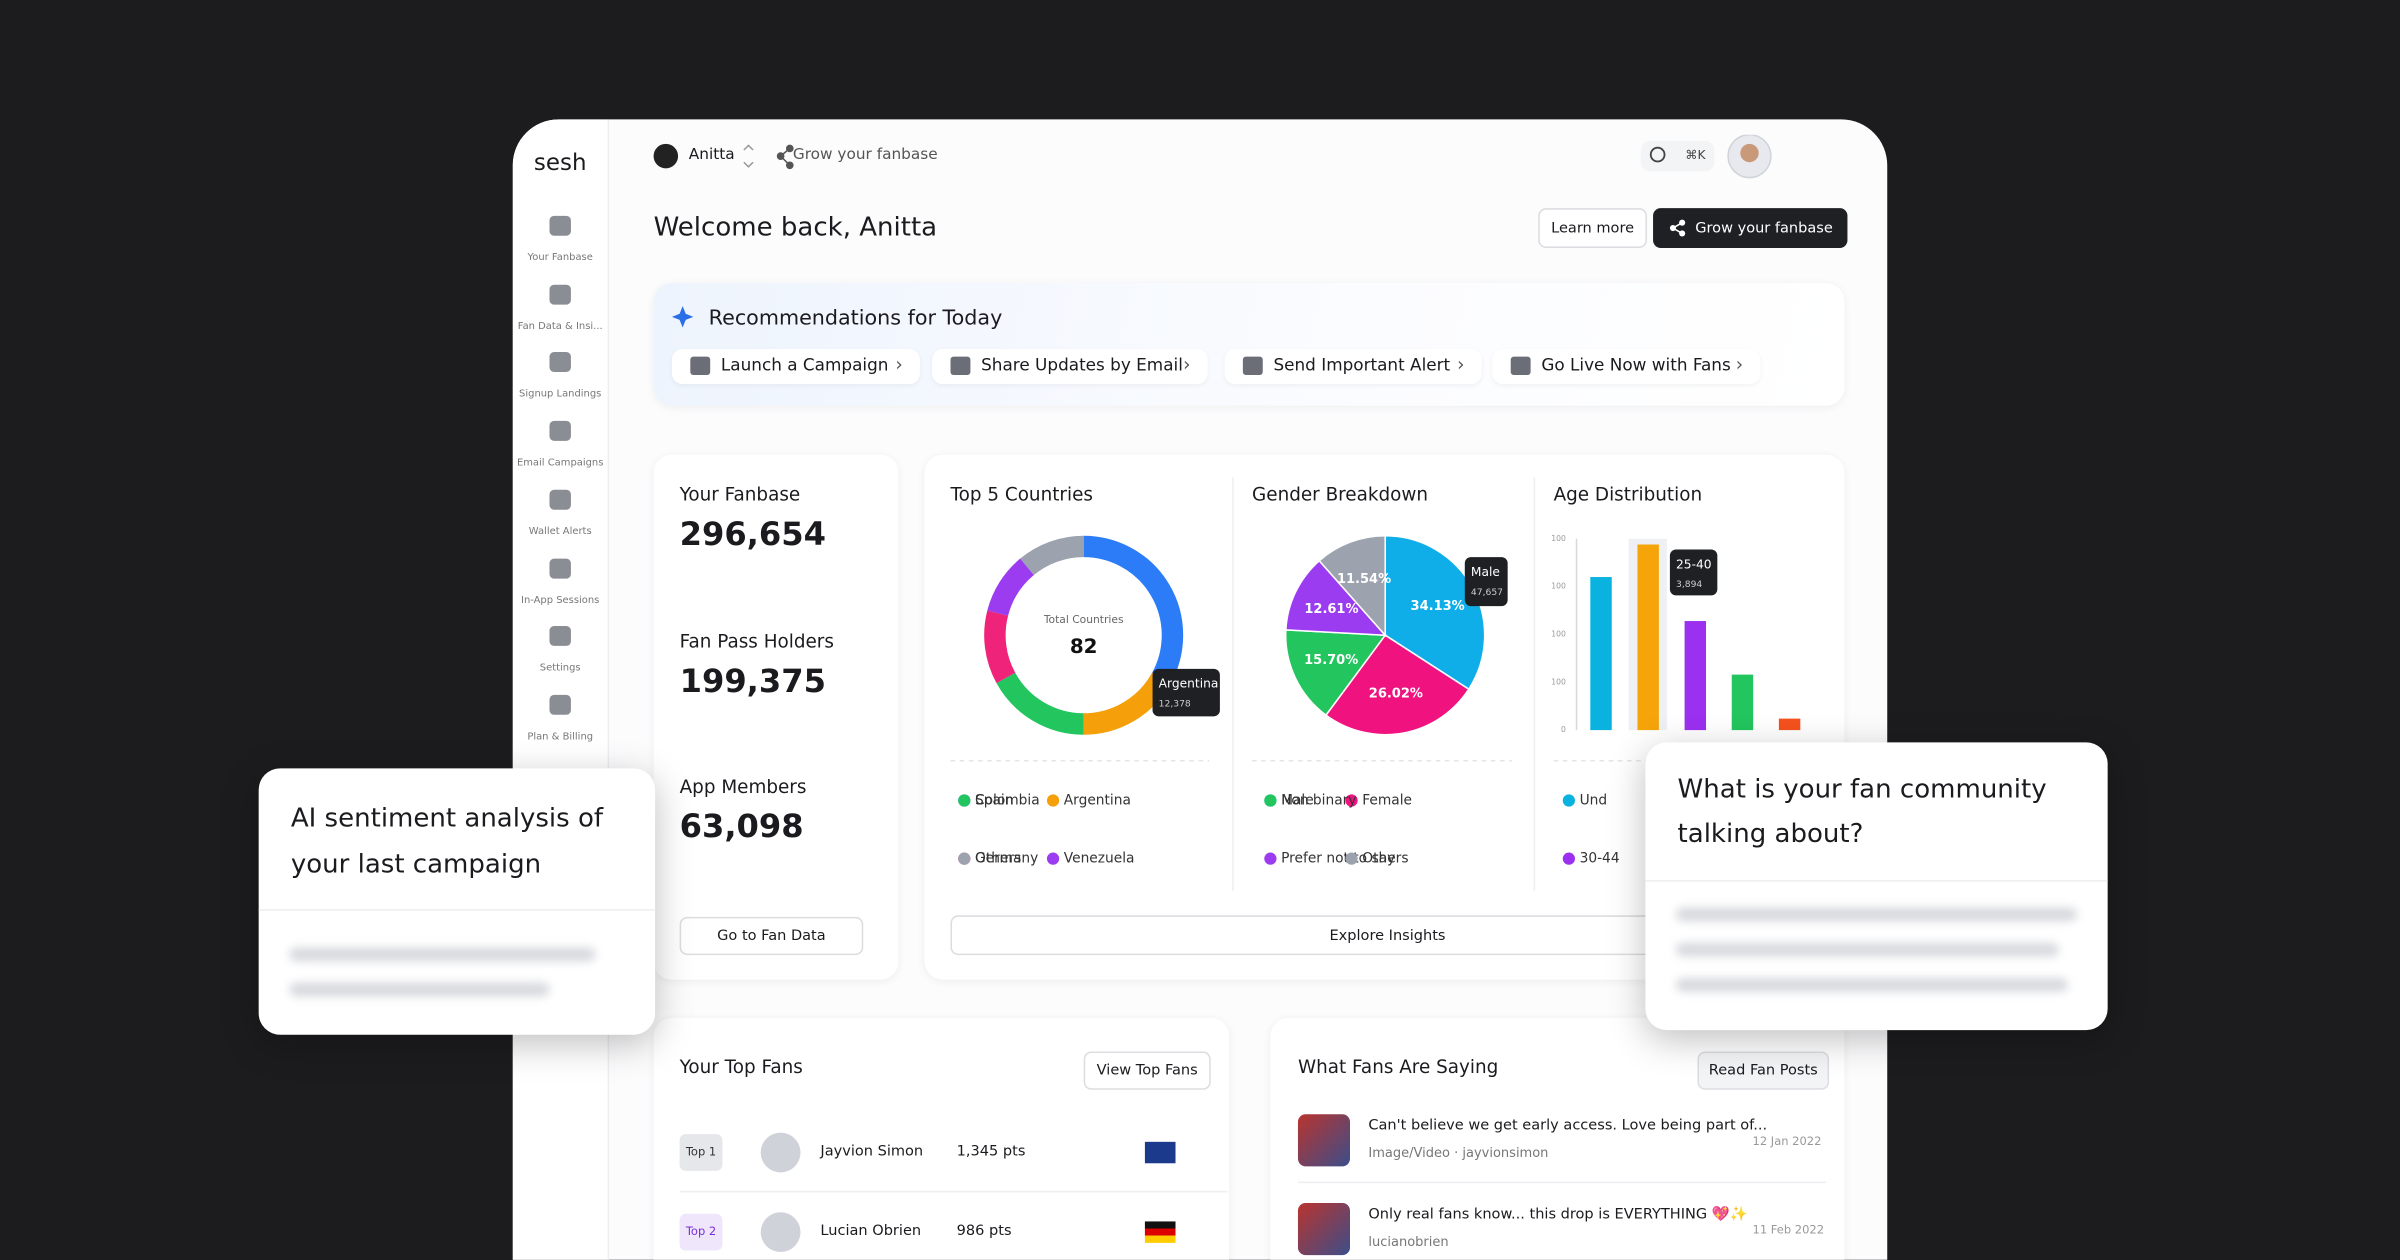 This screenshot has height=1260, width=2400. I want to click on divider, so click(457, 910).